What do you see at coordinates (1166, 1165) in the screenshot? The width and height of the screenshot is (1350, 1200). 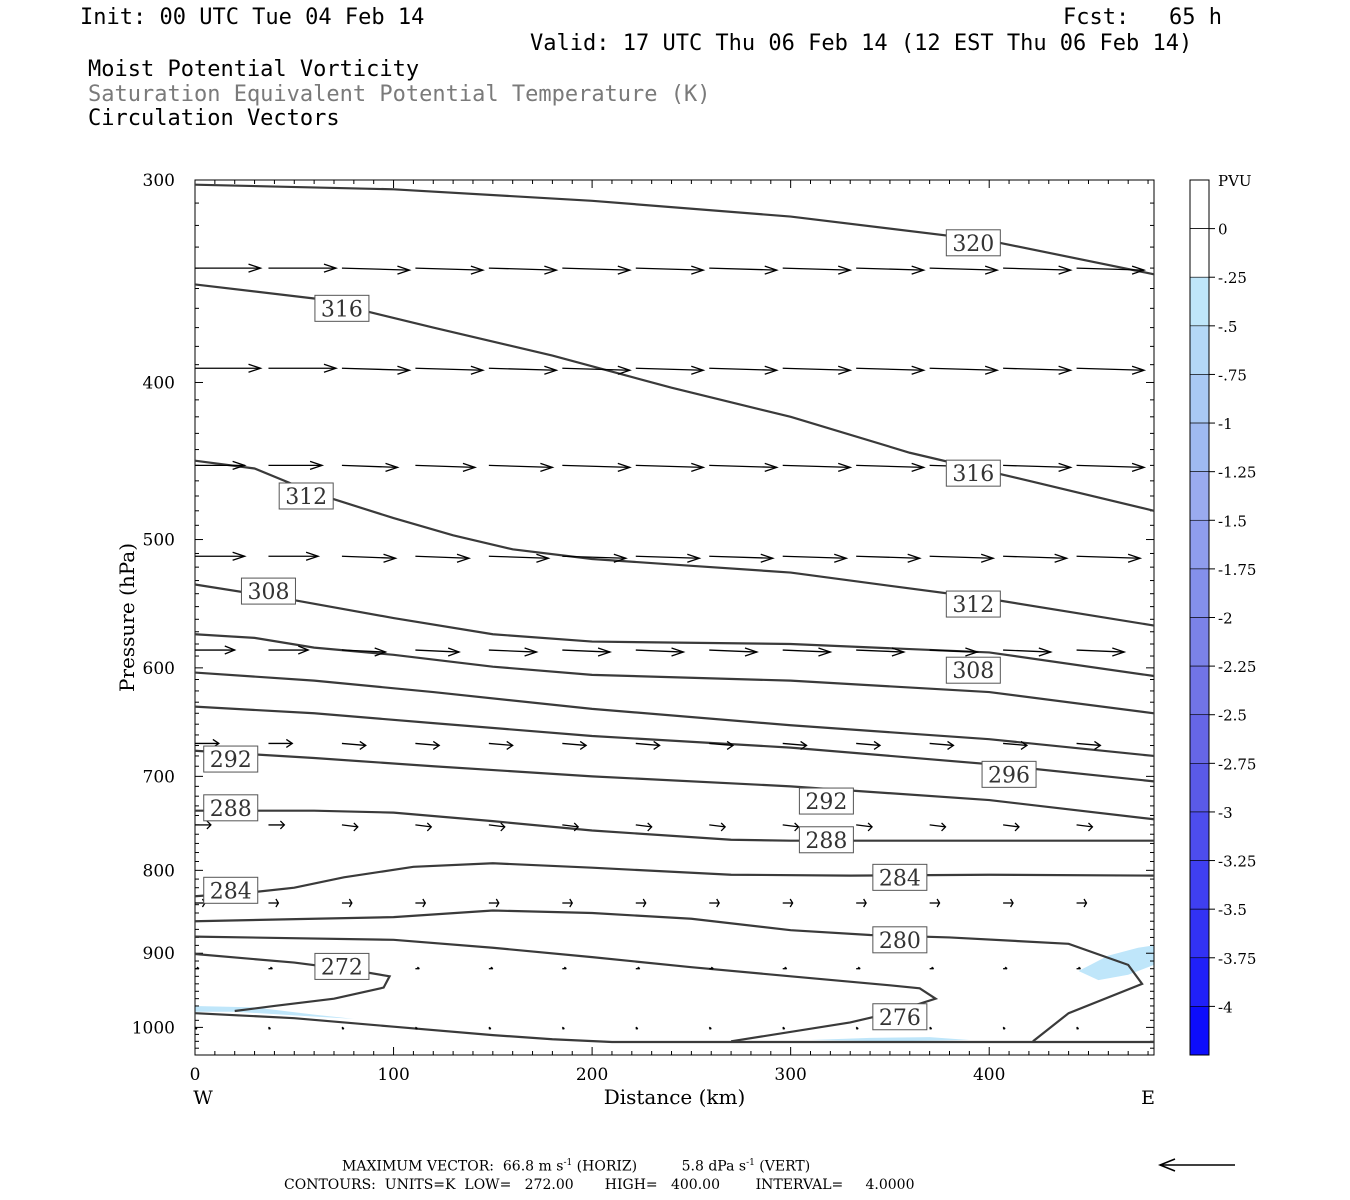 I see `reference-vector-head` at bounding box center [1166, 1165].